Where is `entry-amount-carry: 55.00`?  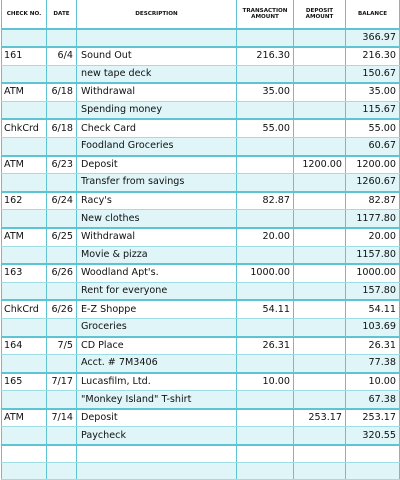 entry-amount-carry: 55.00 is located at coordinates (372, 128).